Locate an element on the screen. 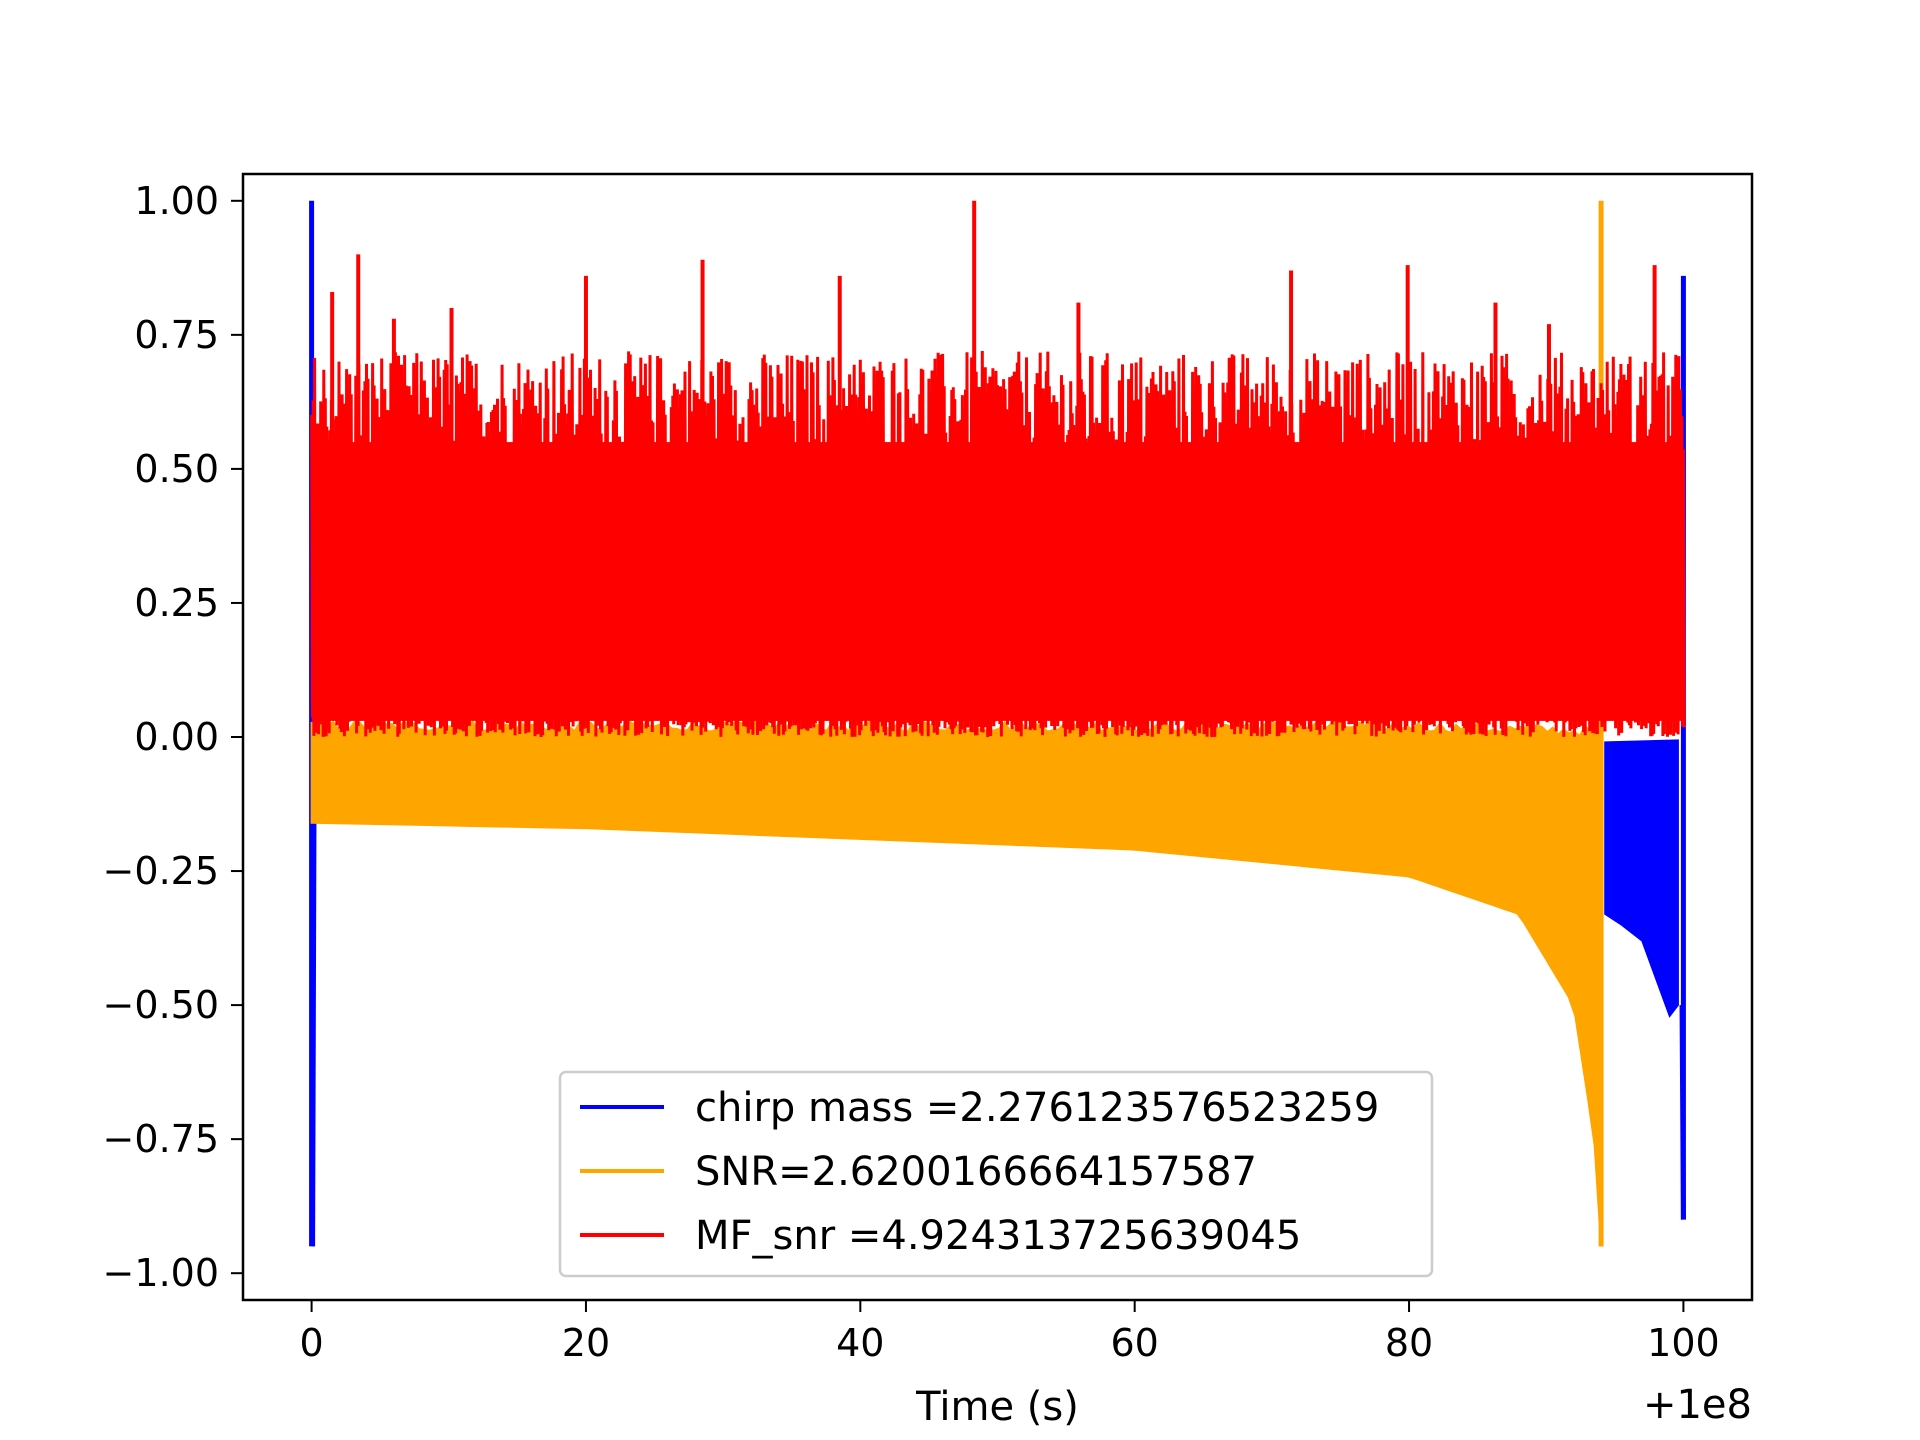 The image size is (1920, 1440). x-axis-label: Time (s) is located at coordinates (997, 1407).